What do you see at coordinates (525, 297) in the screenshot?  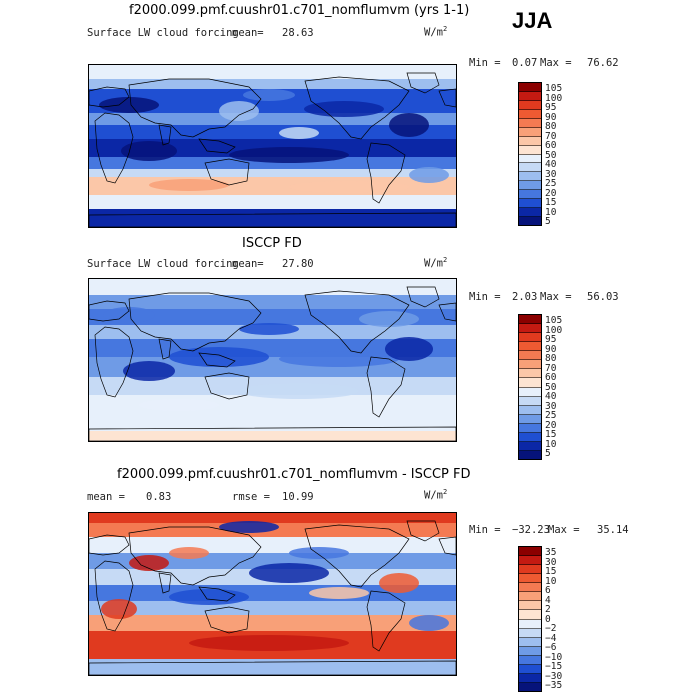 I see `min-value: 2.03` at bounding box center [525, 297].